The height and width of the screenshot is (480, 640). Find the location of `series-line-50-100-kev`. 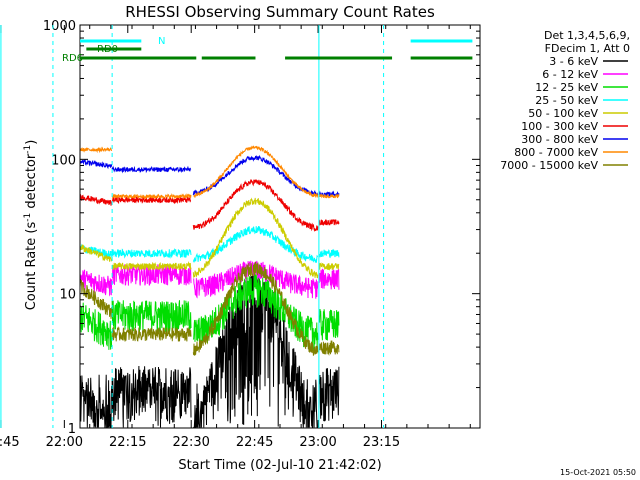

series-line-50-100-kev is located at coordinates (210, 238).